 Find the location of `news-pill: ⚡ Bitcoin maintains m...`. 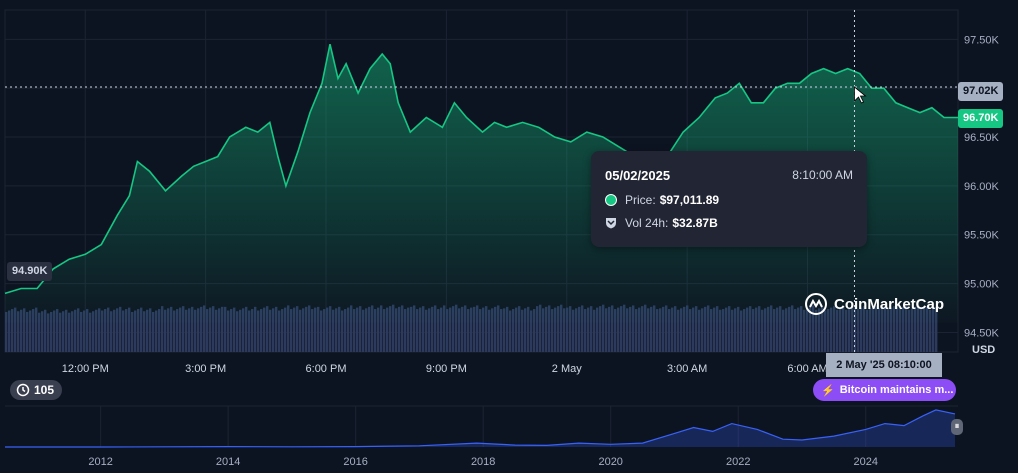

news-pill: ⚡ Bitcoin maintains m... is located at coordinates (884, 390).